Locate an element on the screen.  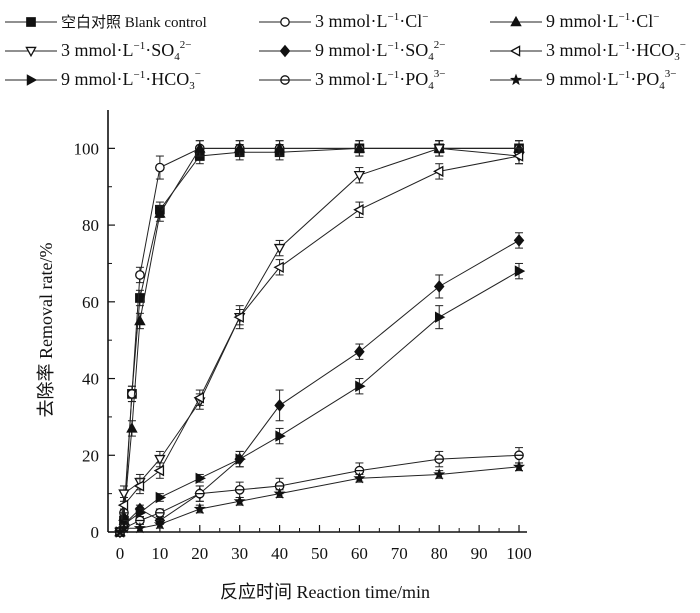
legend-item-5: 9 mmol·L−1·SO42− is located at coordinates (352, 51).